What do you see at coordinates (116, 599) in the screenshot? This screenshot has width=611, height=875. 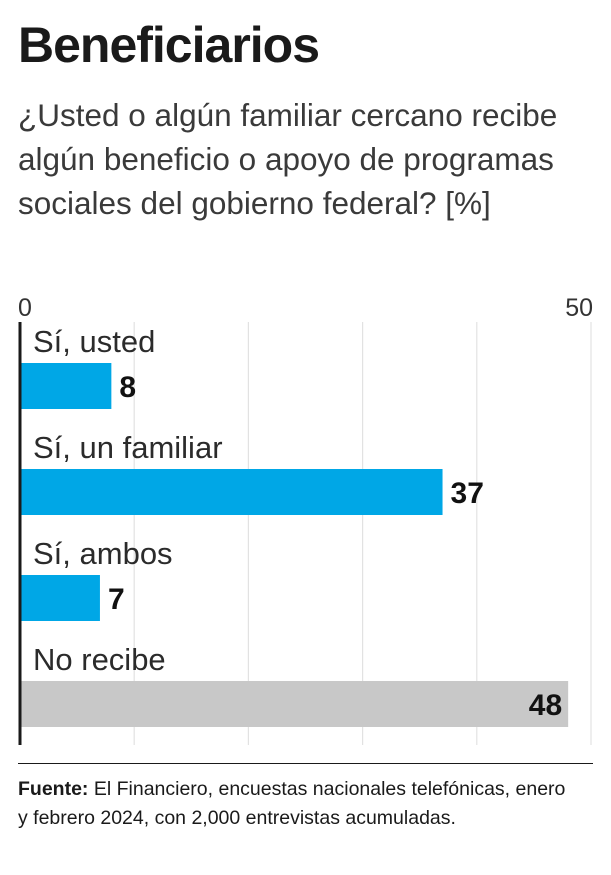 I see `value-label: 7` at bounding box center [116, 599].